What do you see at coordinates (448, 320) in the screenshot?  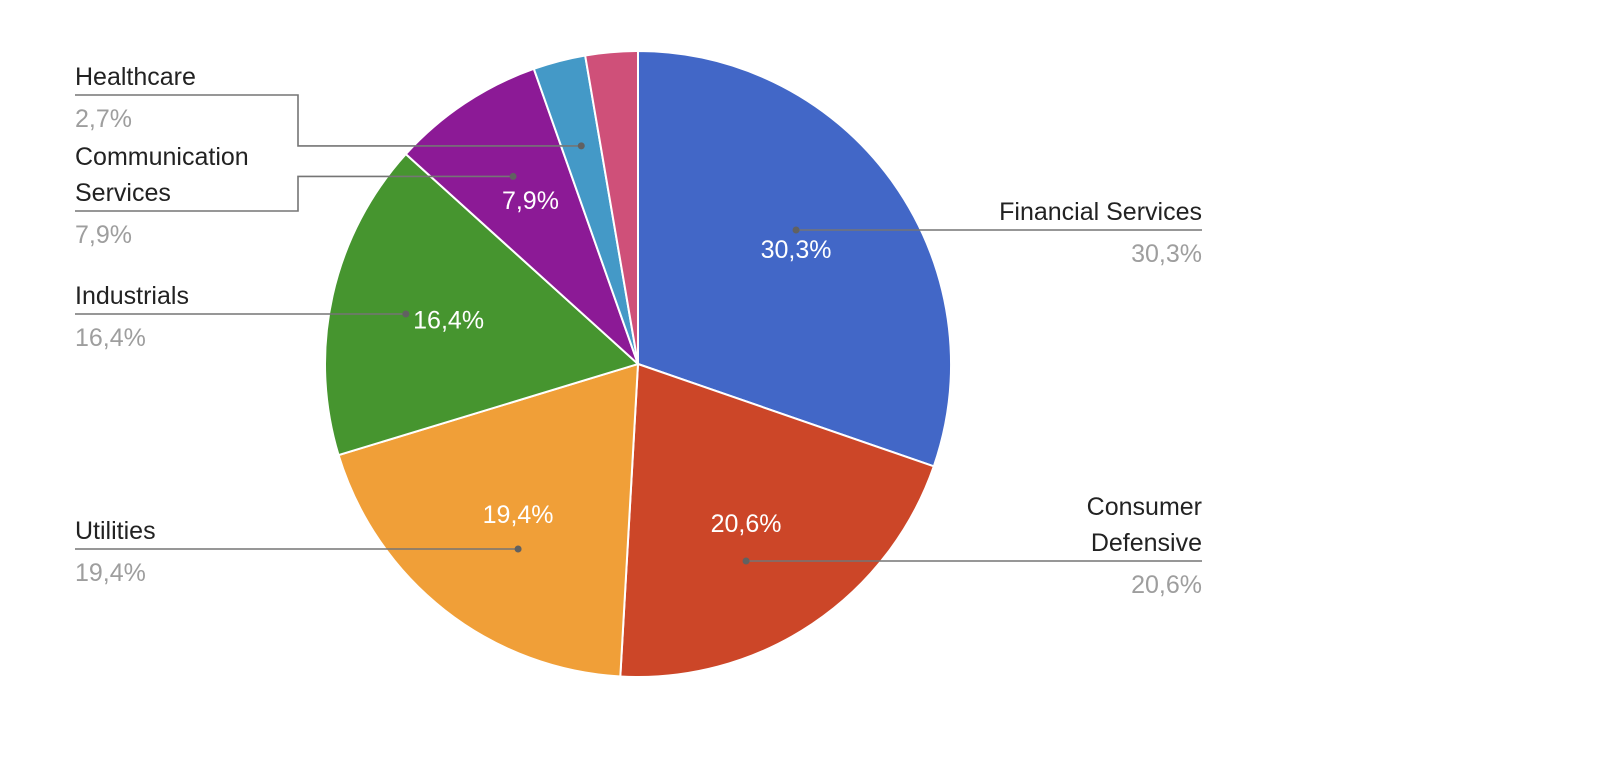 I see `slice-inner-label-industrials: 16,4%` at bounding box center [448, 320].